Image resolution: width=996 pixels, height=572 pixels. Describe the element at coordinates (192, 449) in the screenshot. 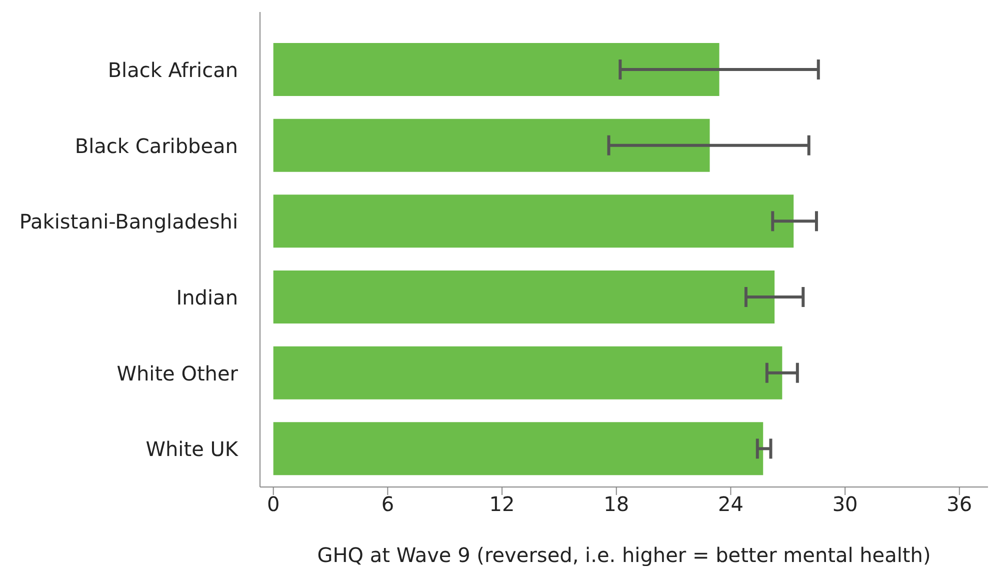

I see `y-tick-label: White UK` at that location.